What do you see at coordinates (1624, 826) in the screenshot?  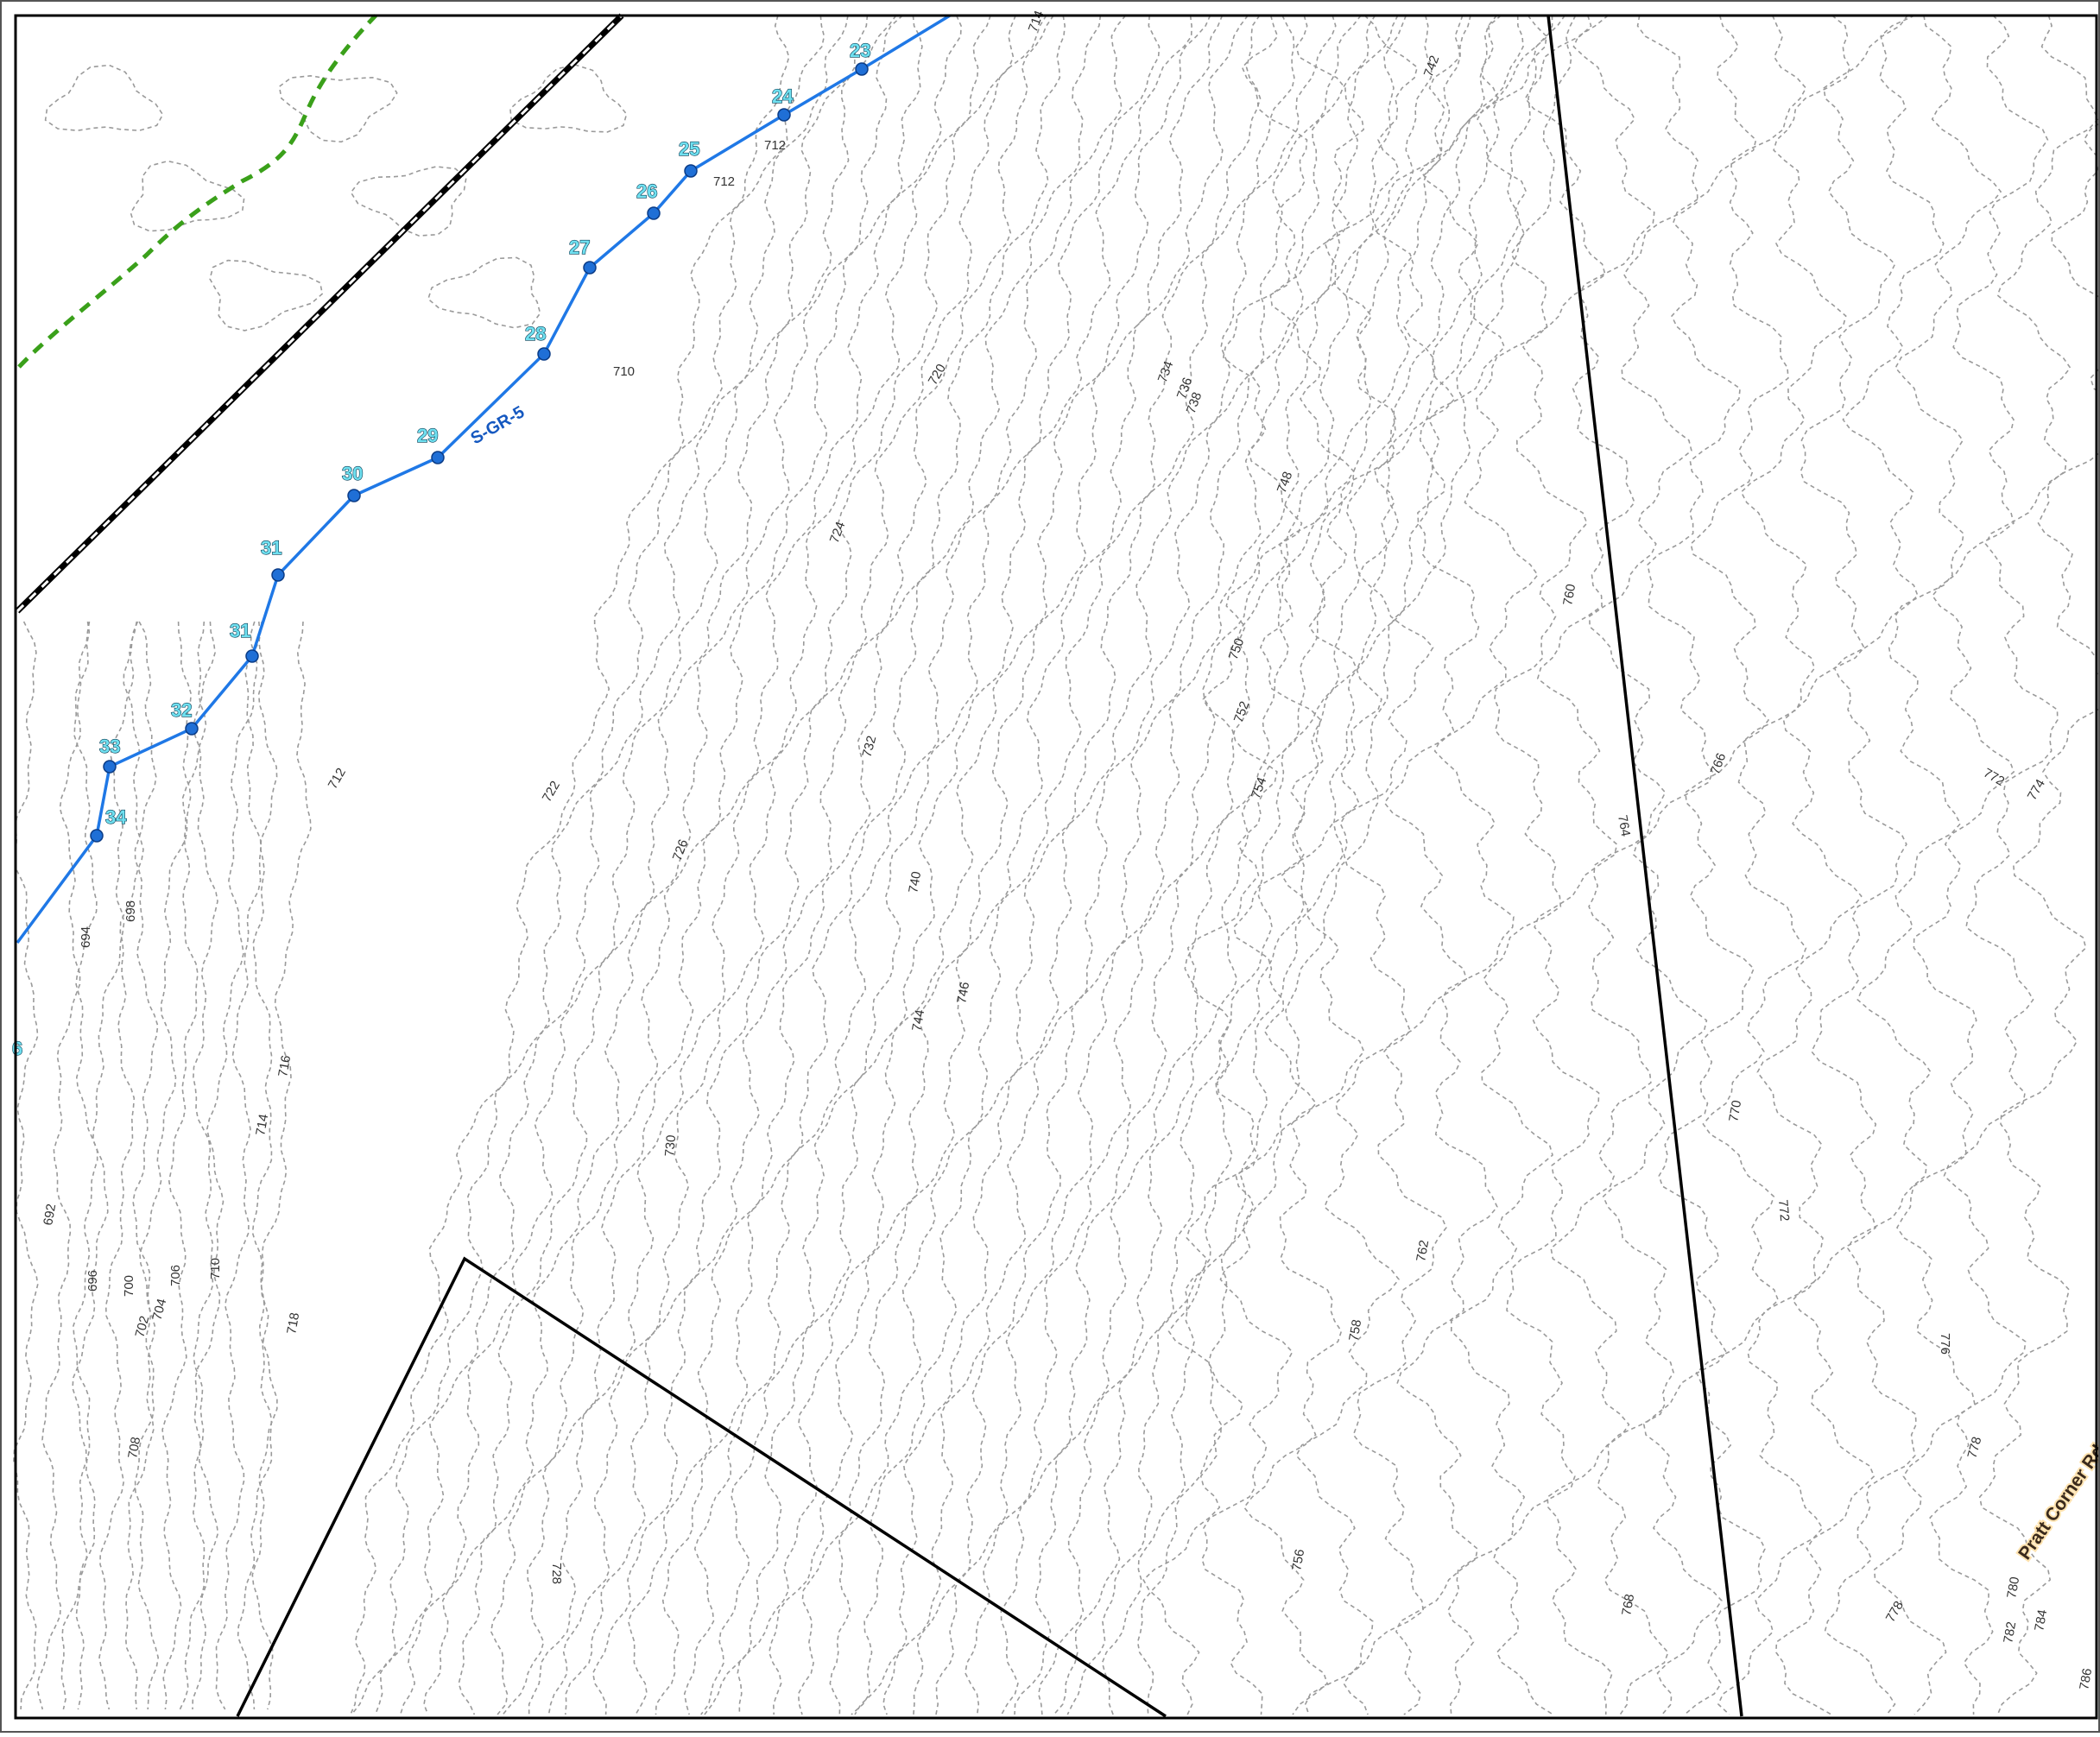 I see `contour-elevation-label: 764` at bounding box center [1624, 826].